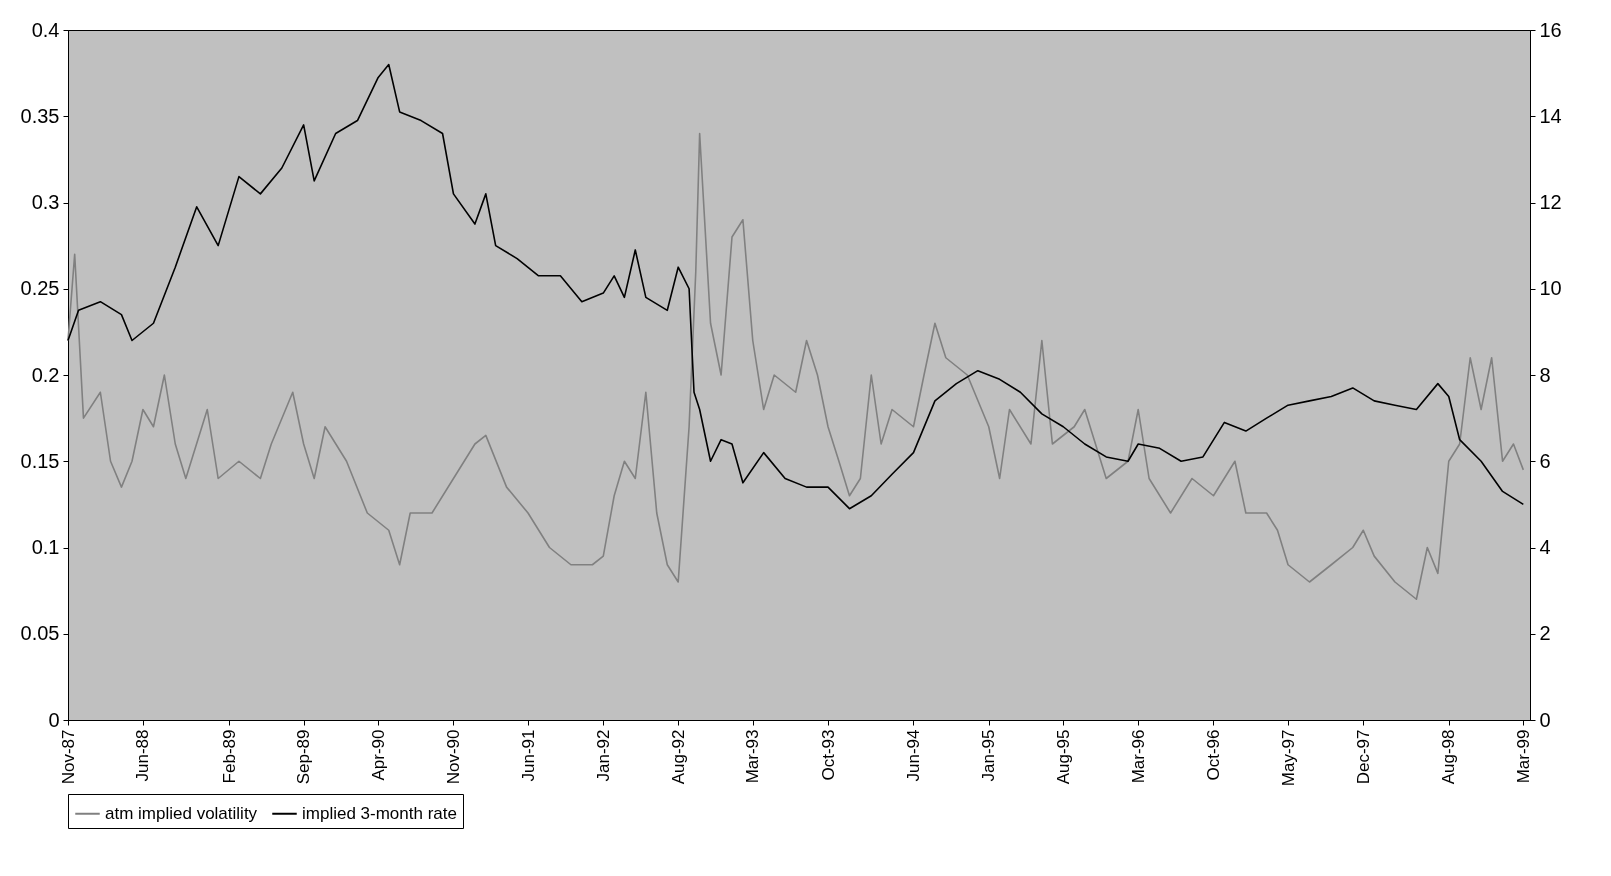  What do you see at coordinates (1545, 719) in the screenshot?
I see `y2-tick-label: 0` at bounding box center [1545, 719].